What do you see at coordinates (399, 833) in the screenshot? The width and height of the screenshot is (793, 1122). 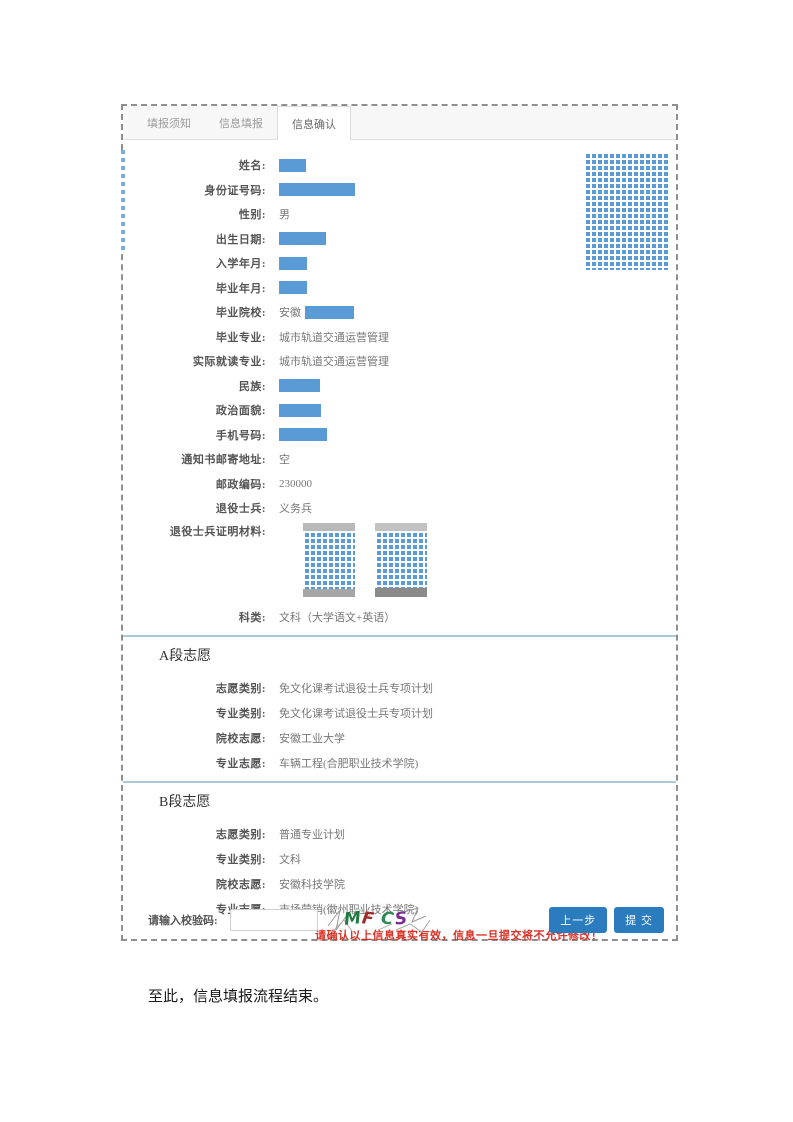 I see `form-row: 志愿类别: 普通专业计划` at bounding box center [399, 833].